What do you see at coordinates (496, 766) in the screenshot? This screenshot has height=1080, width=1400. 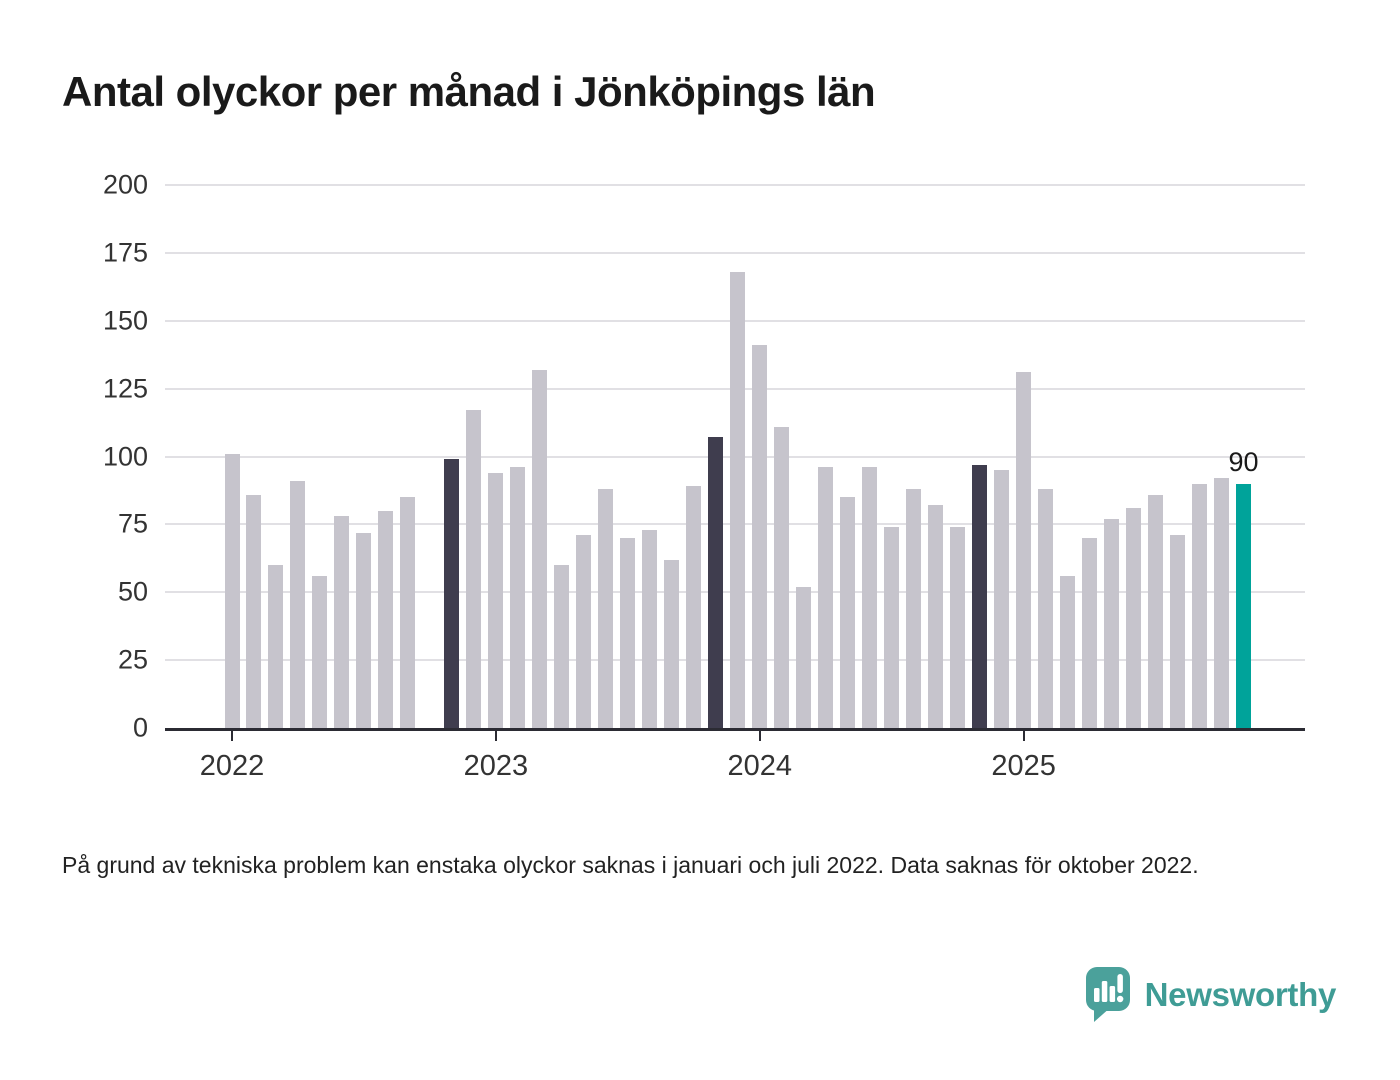 I see `x-axis-tick-label: 2023` at bounding box center [496, 766].